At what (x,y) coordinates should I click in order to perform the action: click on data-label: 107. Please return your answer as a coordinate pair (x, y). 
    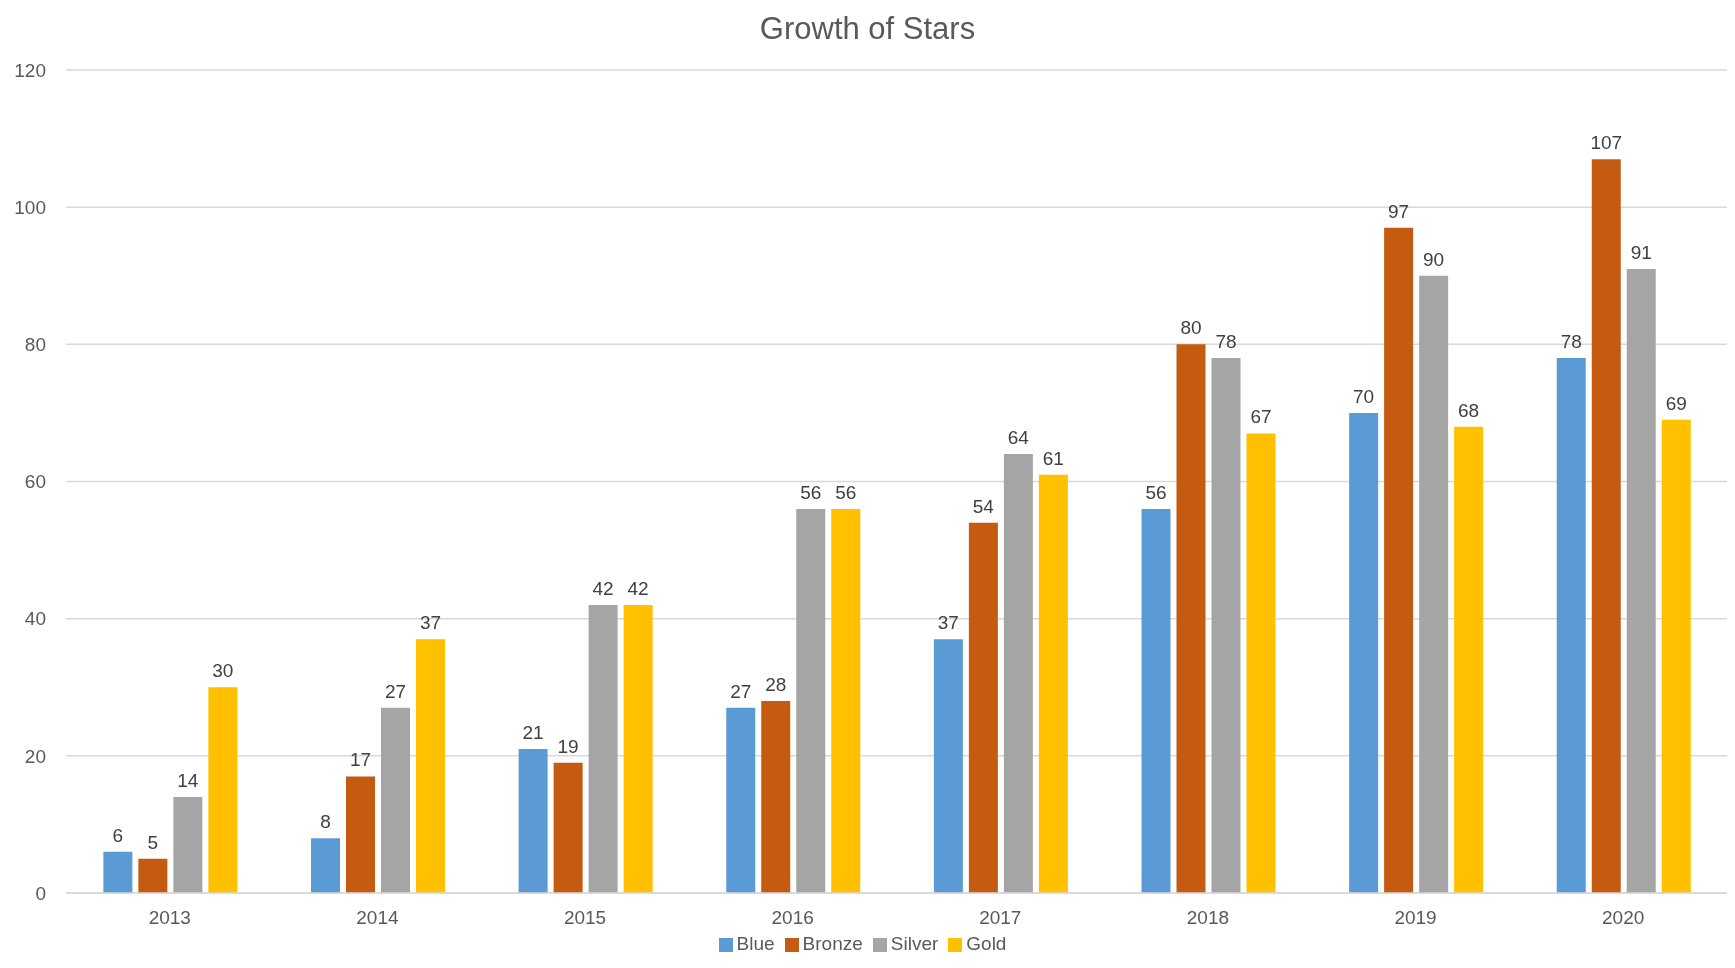
    Looking at the image, I should click on (1606, 143).